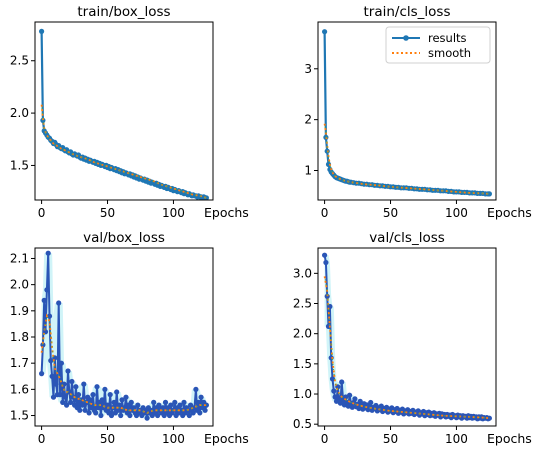  I want to click on y-tick-label: 2, so click(308, 120).